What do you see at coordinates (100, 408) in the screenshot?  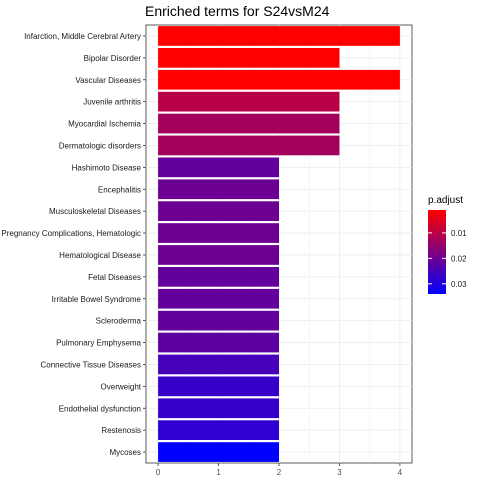 I see `category-label: Endothelial dysfunction` at bounding box center [100, 408].